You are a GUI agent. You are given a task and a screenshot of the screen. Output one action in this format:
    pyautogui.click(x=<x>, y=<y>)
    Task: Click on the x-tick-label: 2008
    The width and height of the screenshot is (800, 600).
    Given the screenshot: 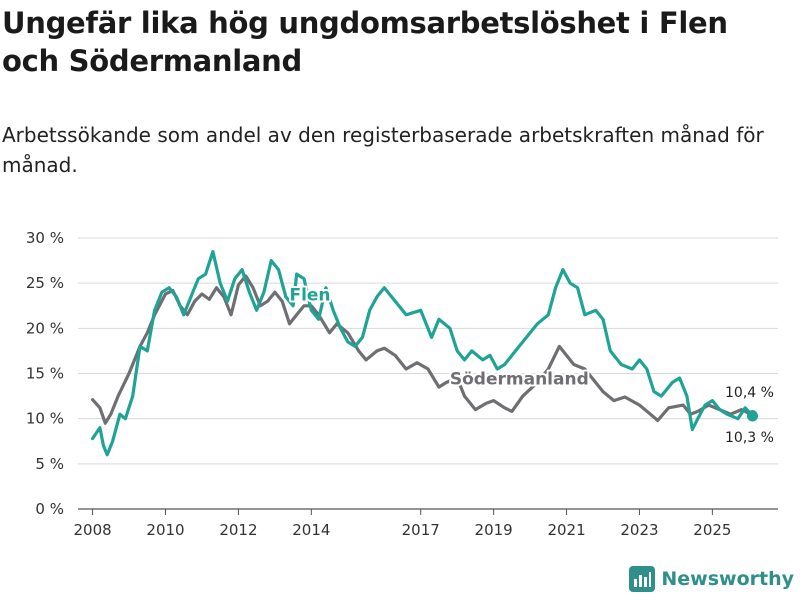 What is the action you would take?
    pyautogui.click(x=92, y=530)
    